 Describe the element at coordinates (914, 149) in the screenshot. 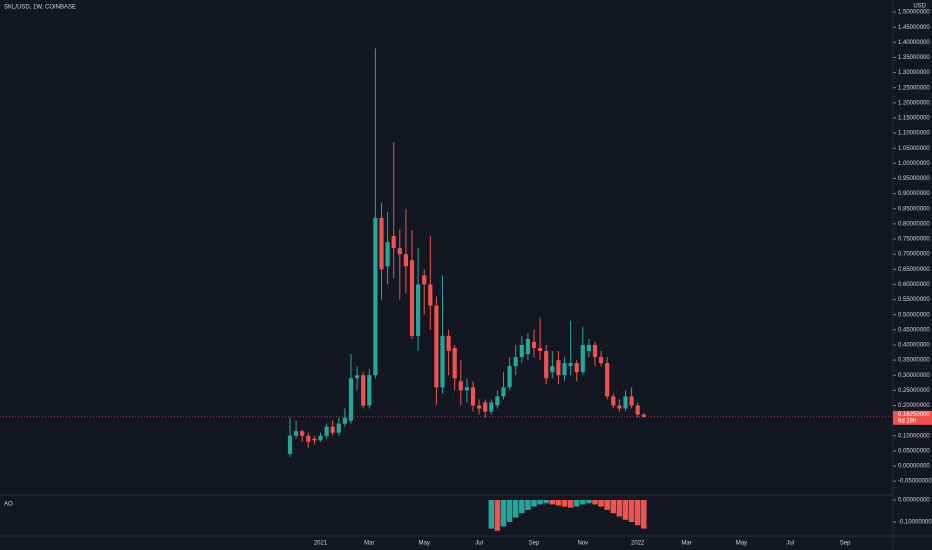

I see `y-tick-label: 1.05000000` at that location.